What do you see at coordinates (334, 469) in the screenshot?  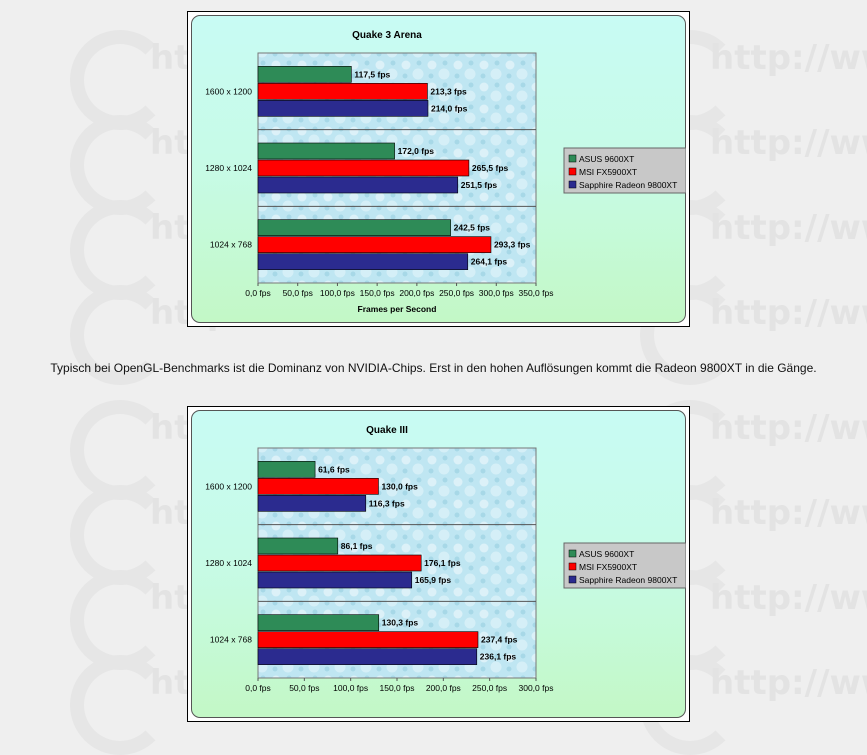 I see `data-label: 61,6 fps` at bounding box center [334, 469].